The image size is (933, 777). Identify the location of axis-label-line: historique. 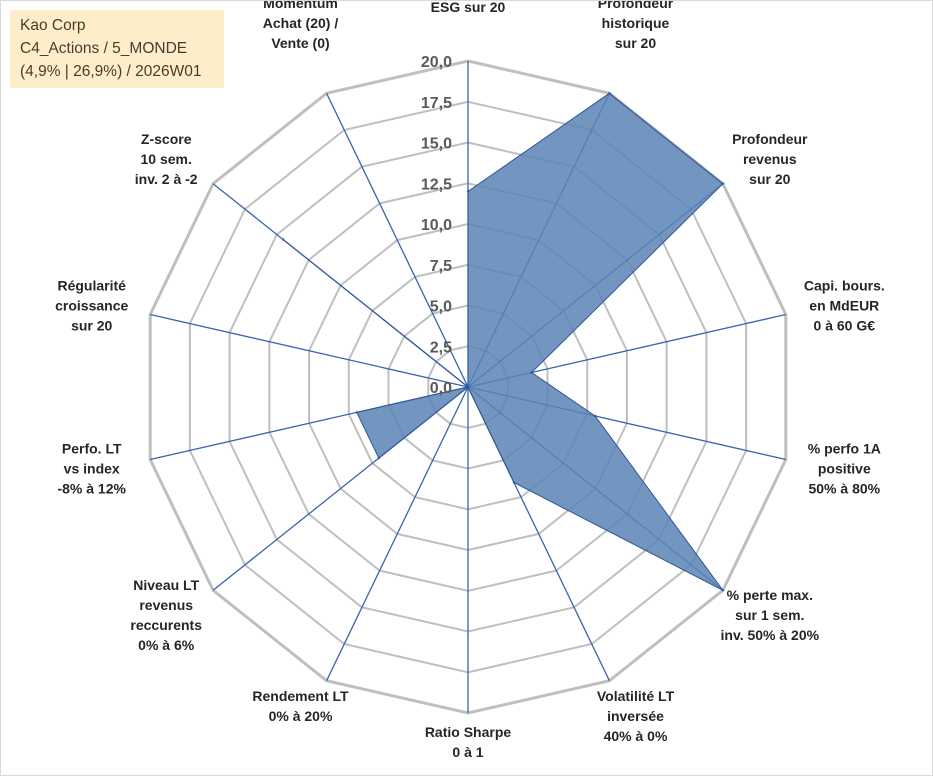
(636, 23).